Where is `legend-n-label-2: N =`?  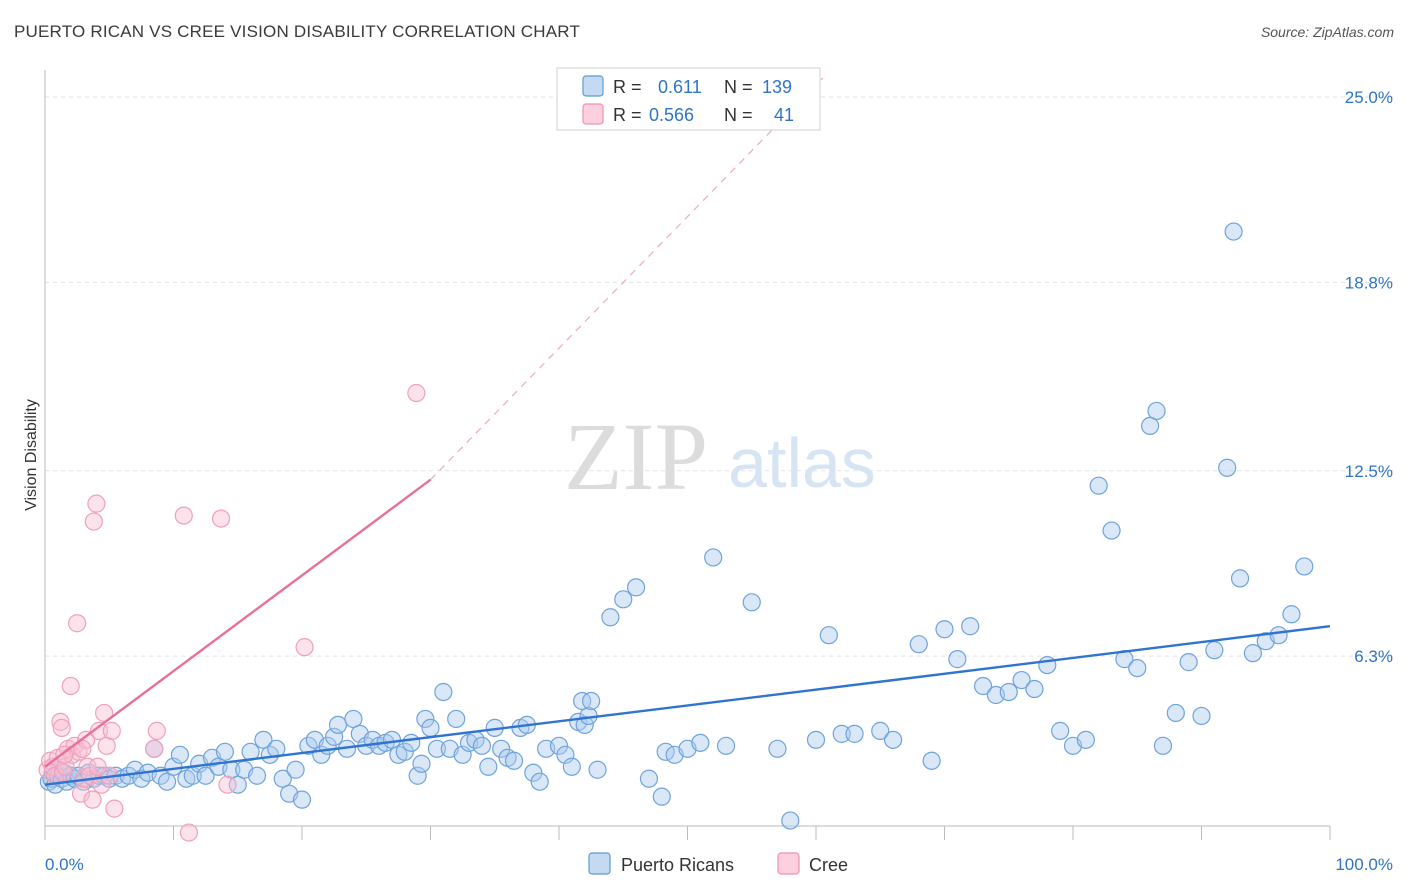
legend-n-label-2: N = is located at coordinates (738, 115).